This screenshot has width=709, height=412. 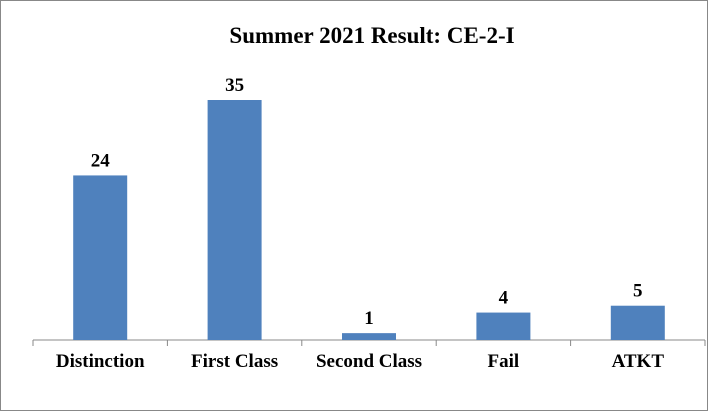 I want to click on data-label: 35, so click(x=234, y=85).